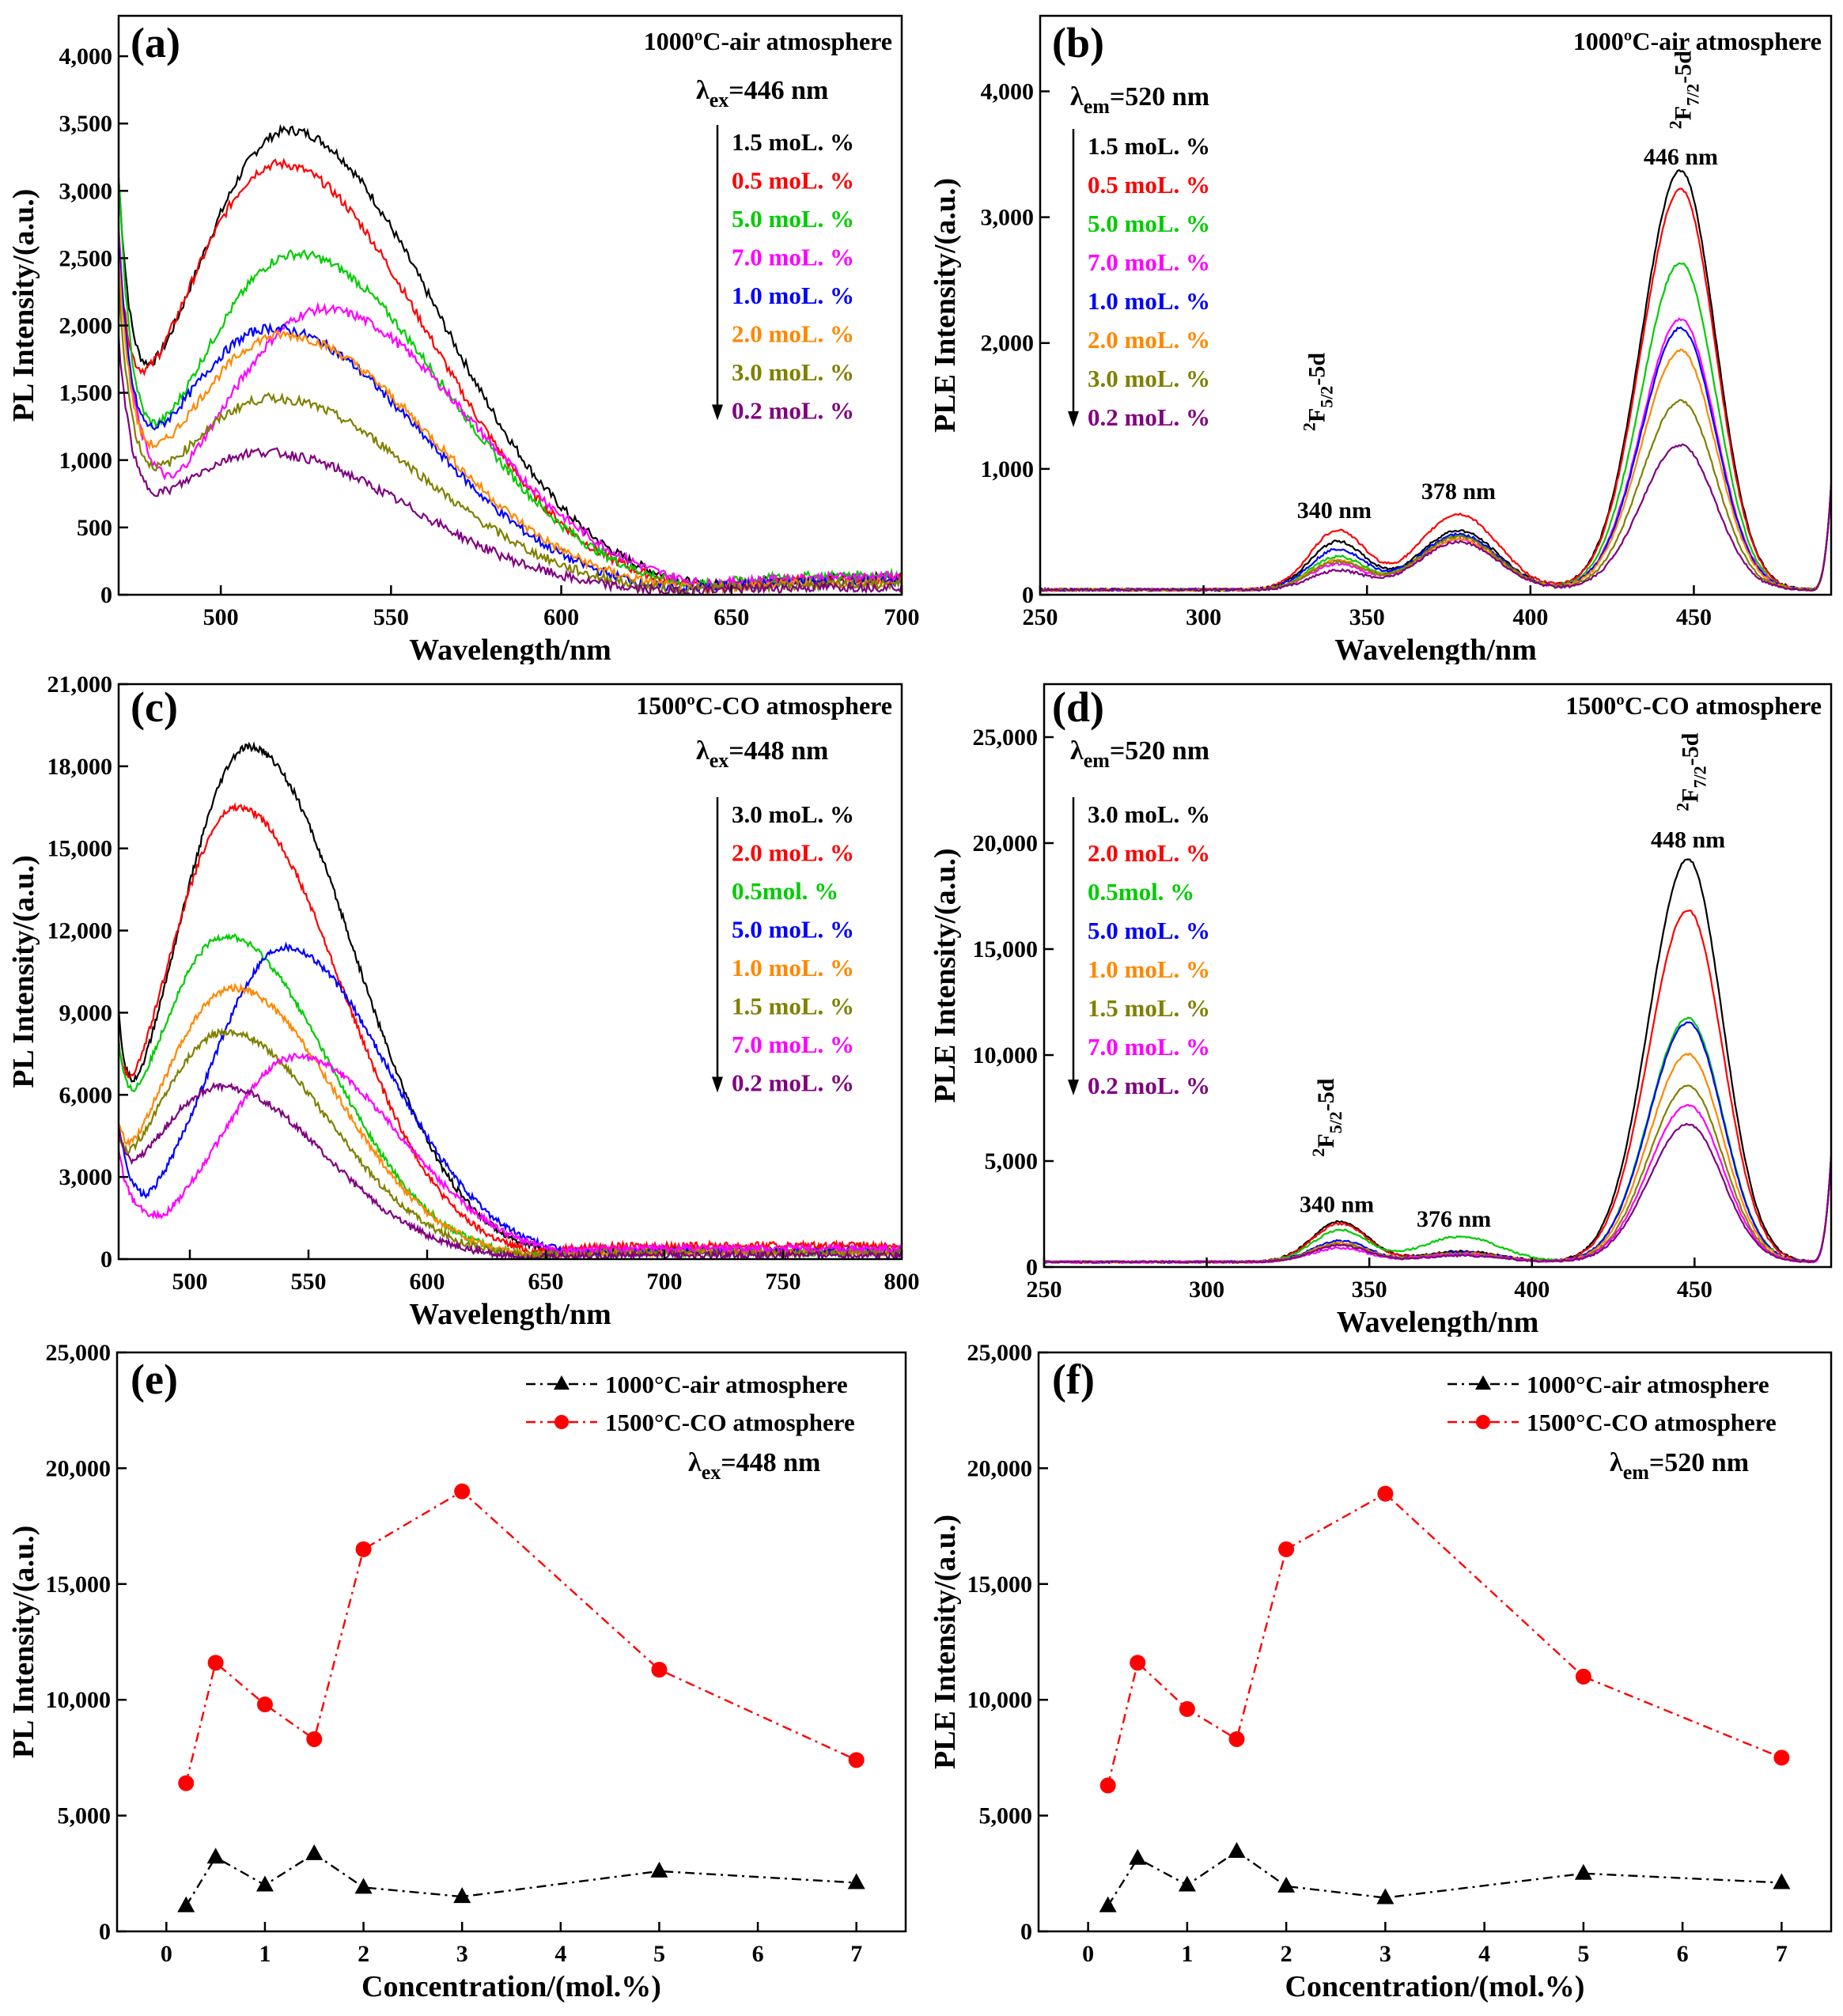  I want to click on y-tick-label: 12,000, so click(80, 931).